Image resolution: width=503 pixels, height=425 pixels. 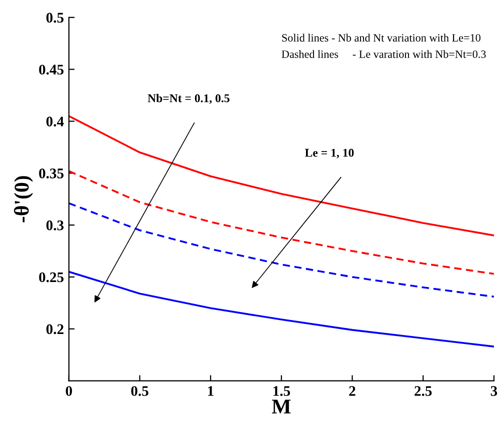 I want to click on x-tick-label: 2, so click(x=352, y=391).